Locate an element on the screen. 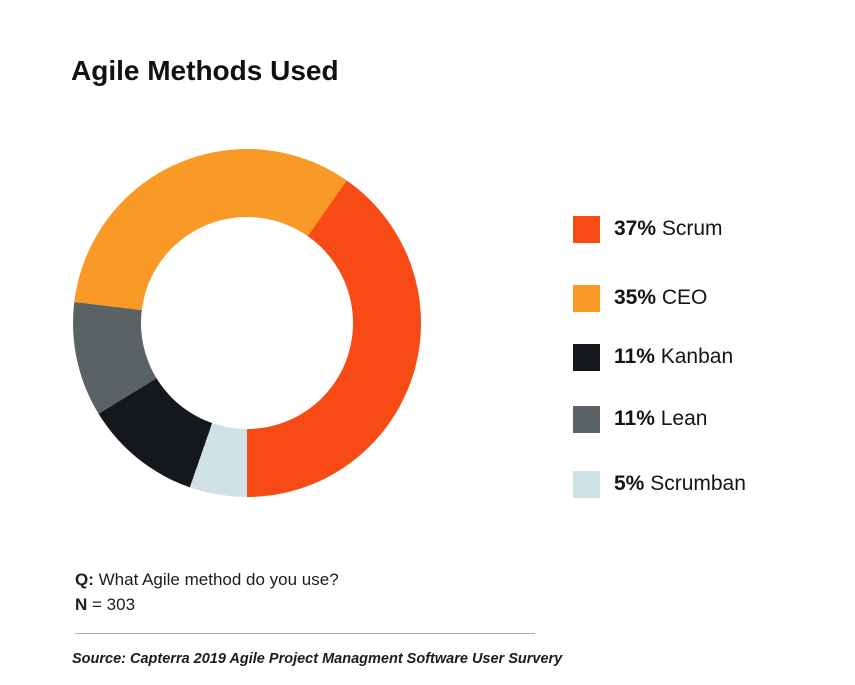 The image size is (855, 685). legend-pct: 35% is located at coordinates (635, 297).